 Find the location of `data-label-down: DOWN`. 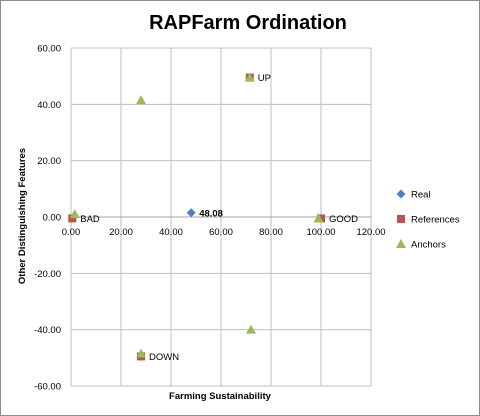

data-label-down: DOWN is located at coordinates (164, 357).